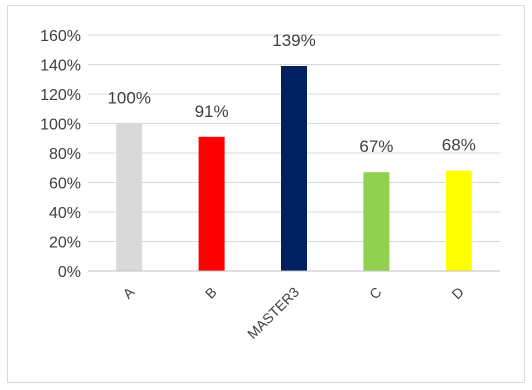 Image resolution: width=532 pixels, height=390 pixels. Describe the element at coordinates (457, 293) in the screenshot. I see `x-tick-label: D` at that location.